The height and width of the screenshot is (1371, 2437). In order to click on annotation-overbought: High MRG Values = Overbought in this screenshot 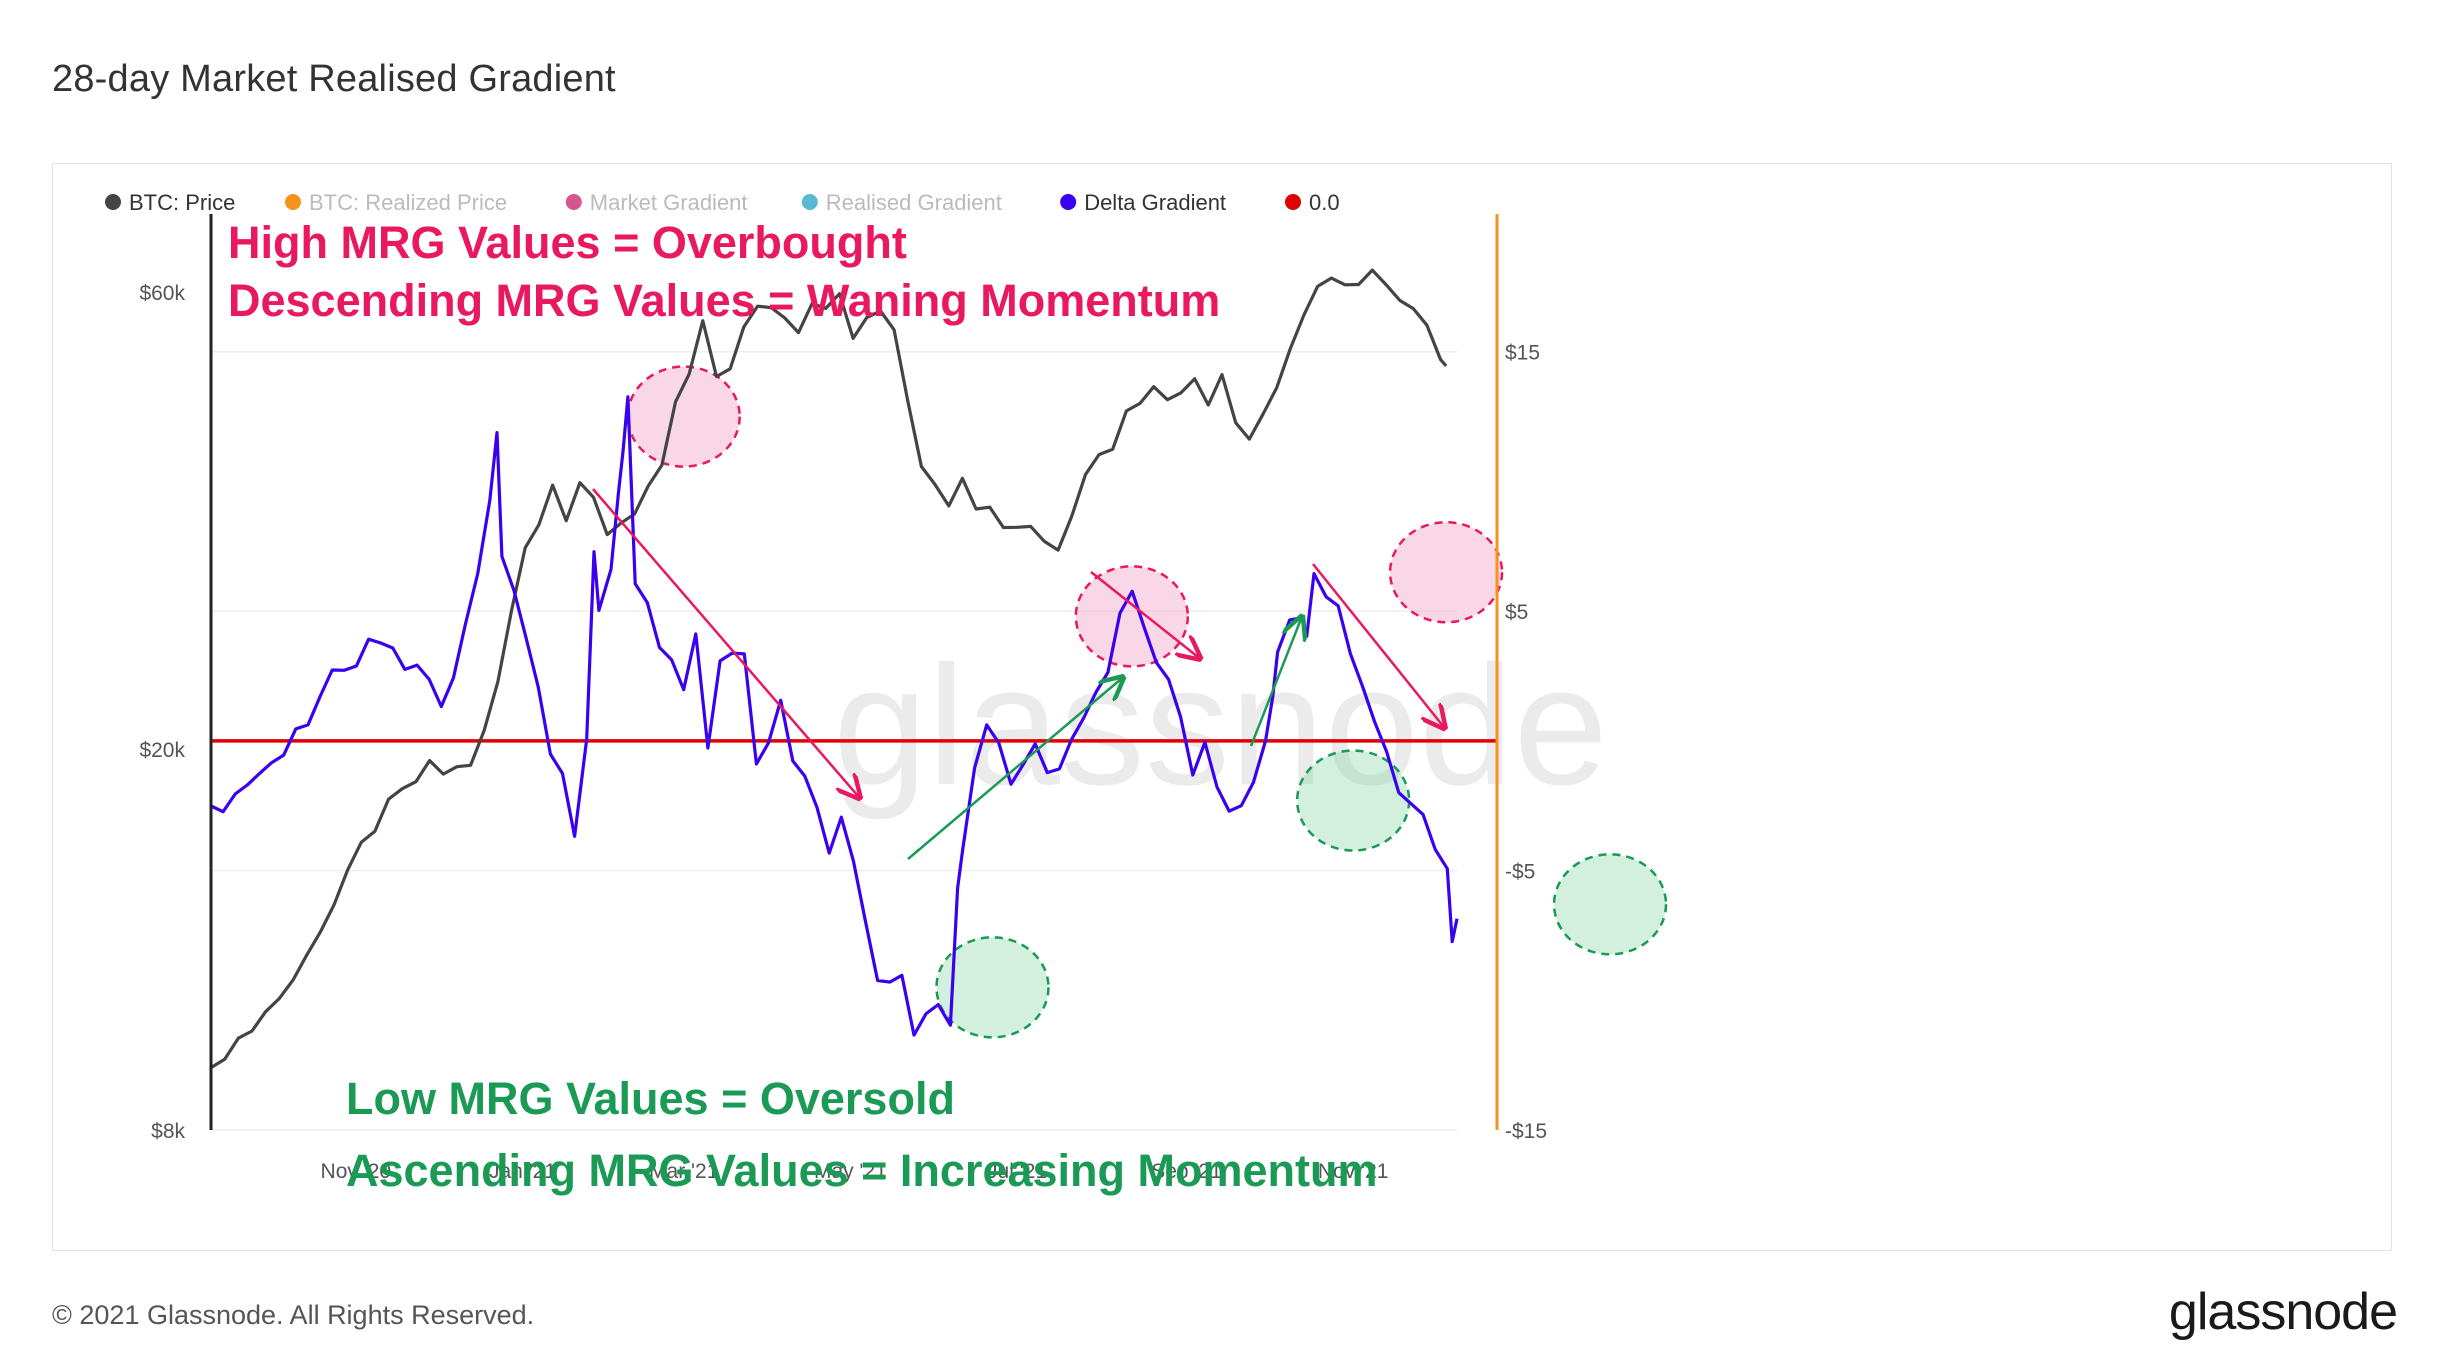, I will do `click(567, 242)`.